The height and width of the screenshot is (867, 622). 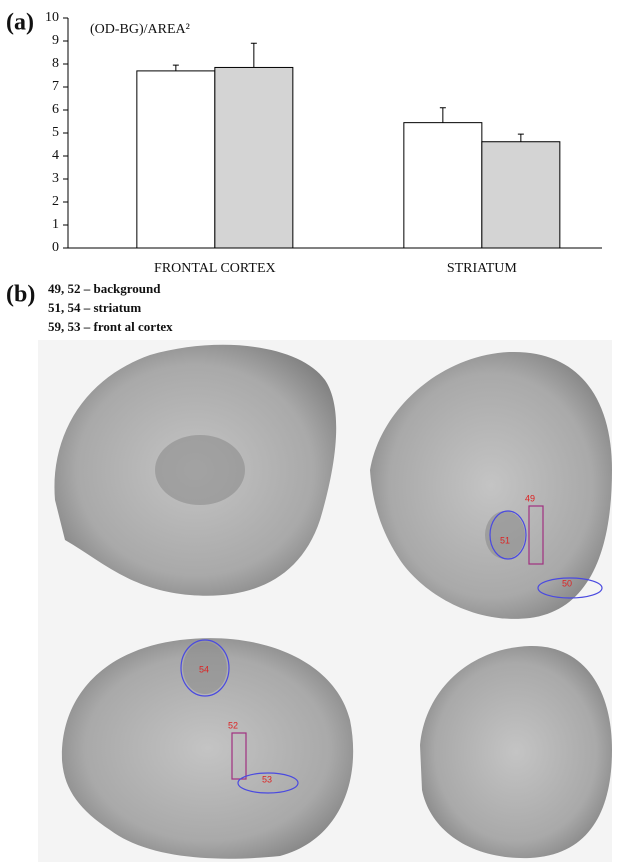 What do you see at coordinates (94, 307) in the screenshot?
I see `legend-line: 51, 54 – striatum` at bounding box center [94, 307].